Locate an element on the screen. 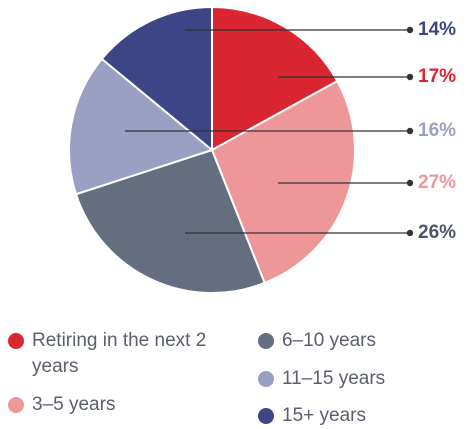  legend-item: 15+ years is located at coordinates (358, 416).